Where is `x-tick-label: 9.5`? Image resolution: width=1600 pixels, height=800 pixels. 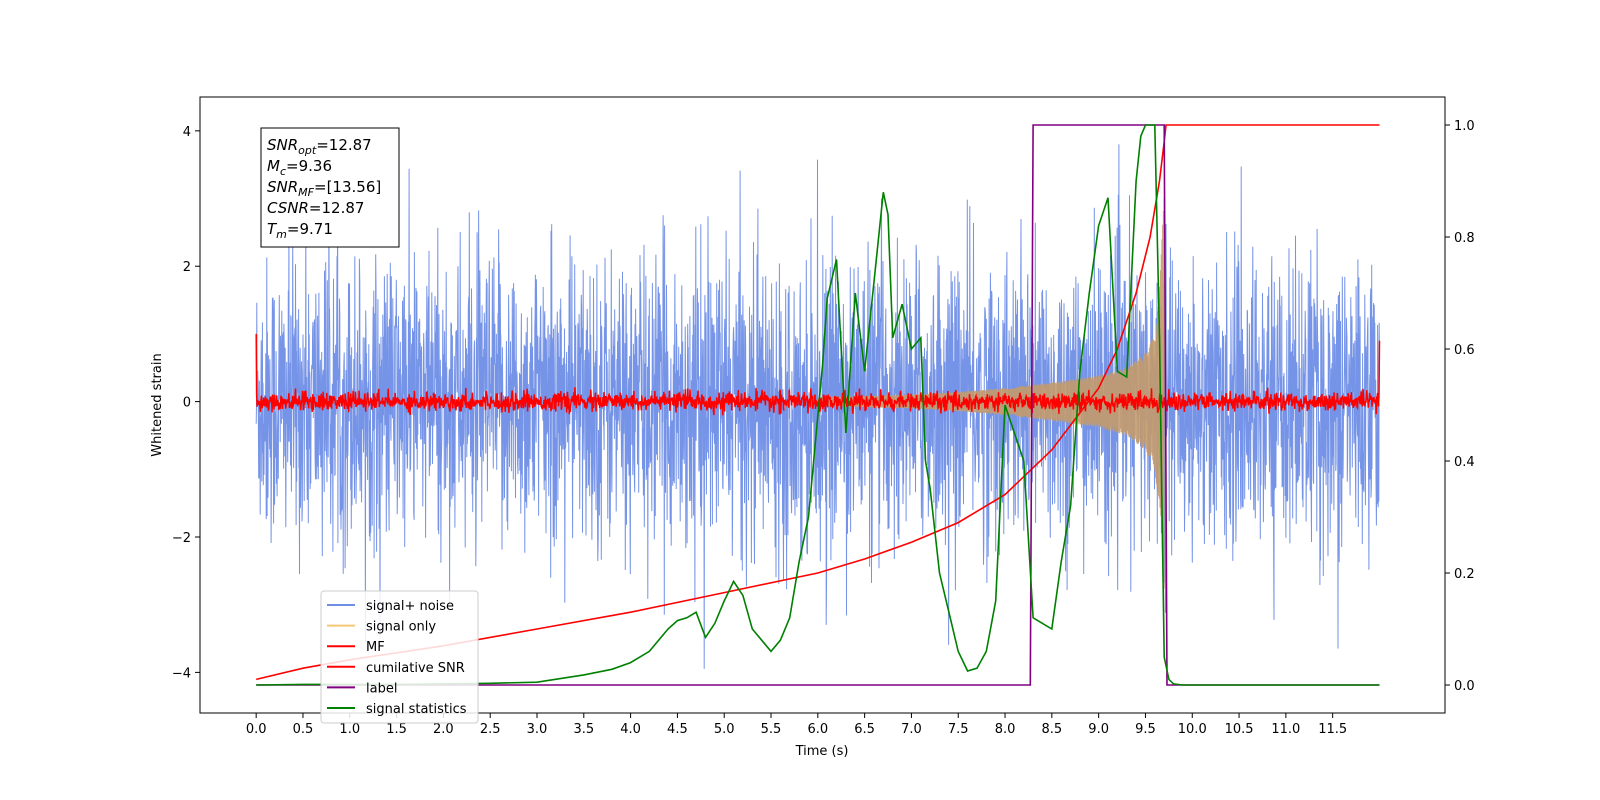 x-tick-label: 9.5 is located at coordinates (1145, 729).